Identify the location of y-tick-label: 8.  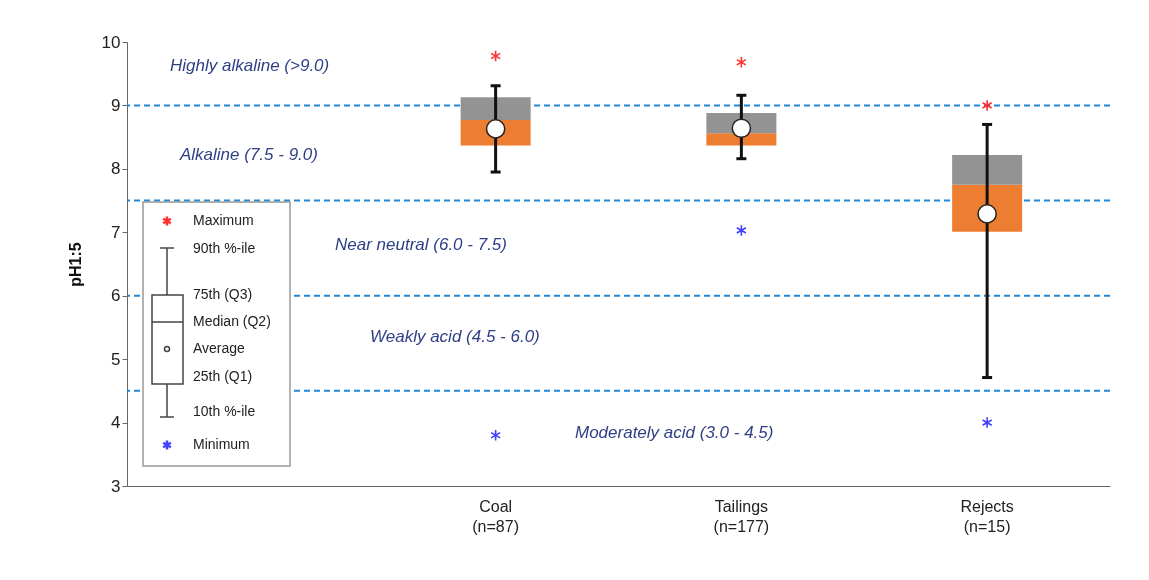
(116, 169).